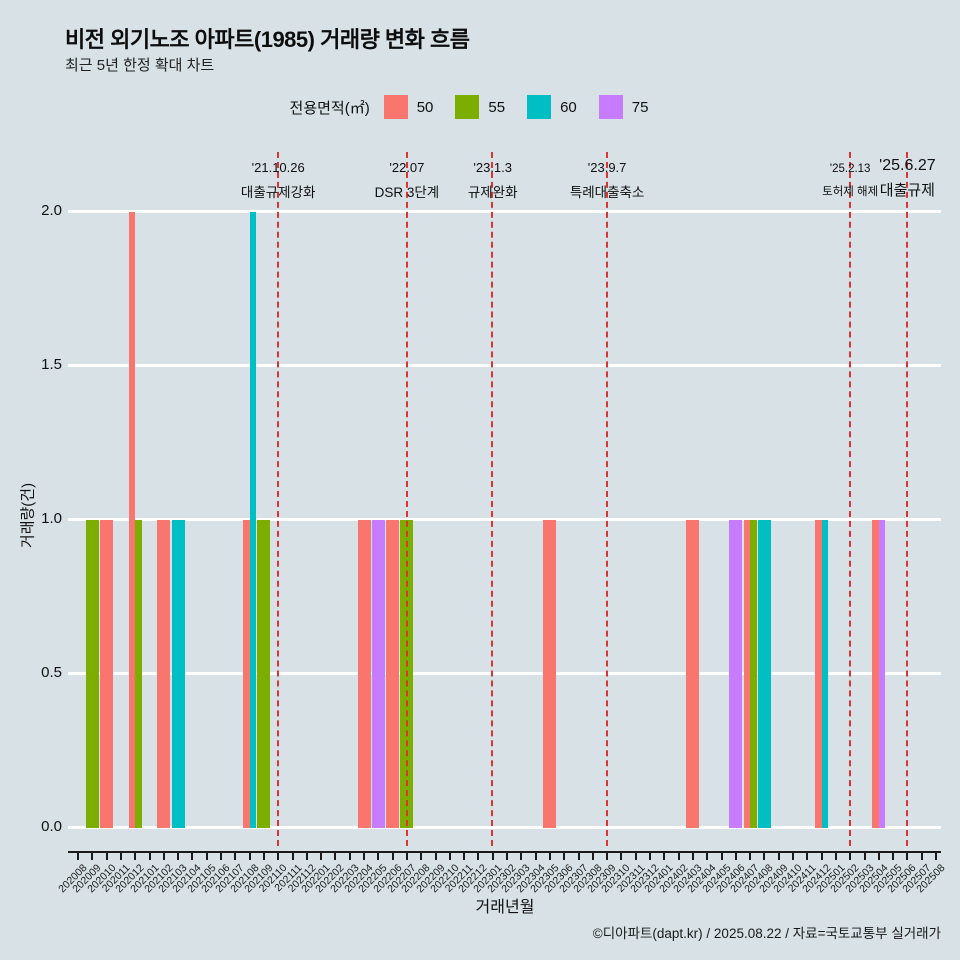 This screenshot has height=960, width=960. I want to click on legend-item-label: 75, so click(640, 107).